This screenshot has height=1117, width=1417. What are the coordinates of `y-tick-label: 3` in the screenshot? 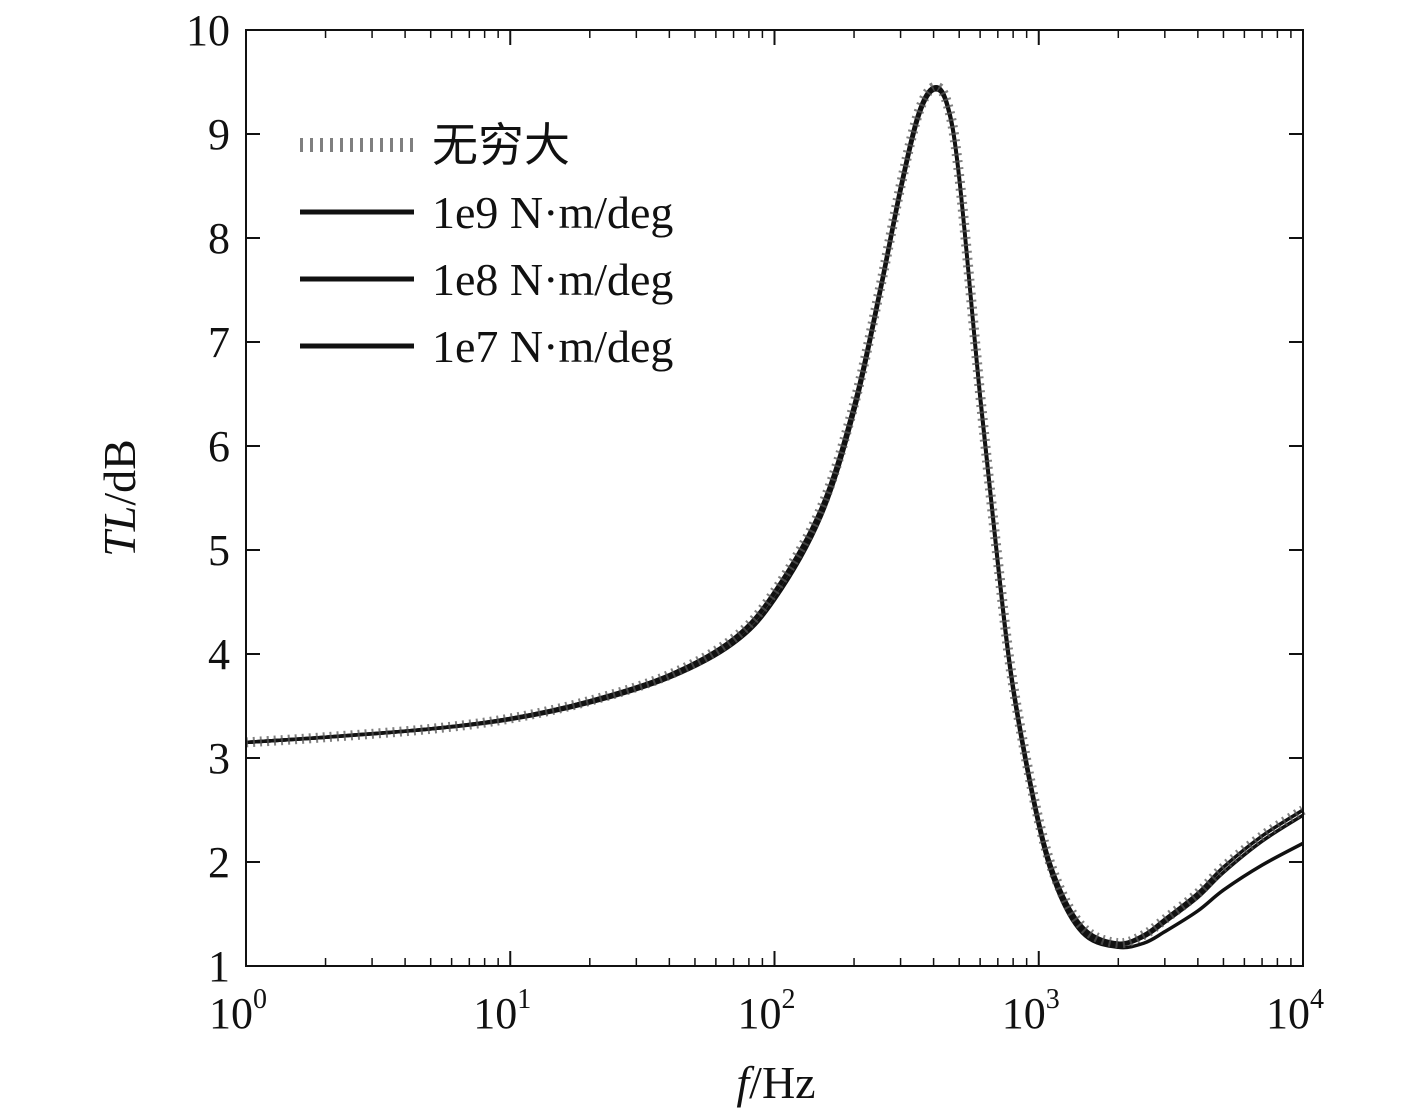 It's located at (219, 758).